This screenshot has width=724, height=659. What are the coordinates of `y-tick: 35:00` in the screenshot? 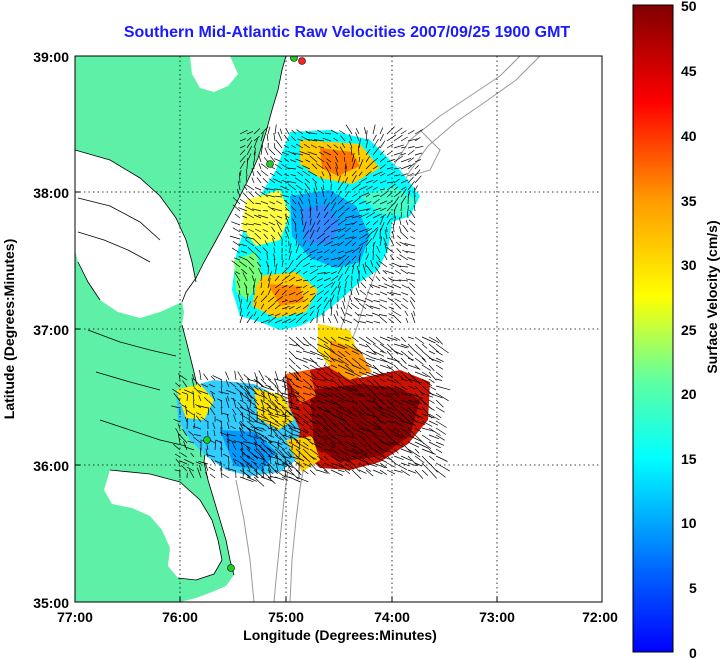 It's located at (51, 603).